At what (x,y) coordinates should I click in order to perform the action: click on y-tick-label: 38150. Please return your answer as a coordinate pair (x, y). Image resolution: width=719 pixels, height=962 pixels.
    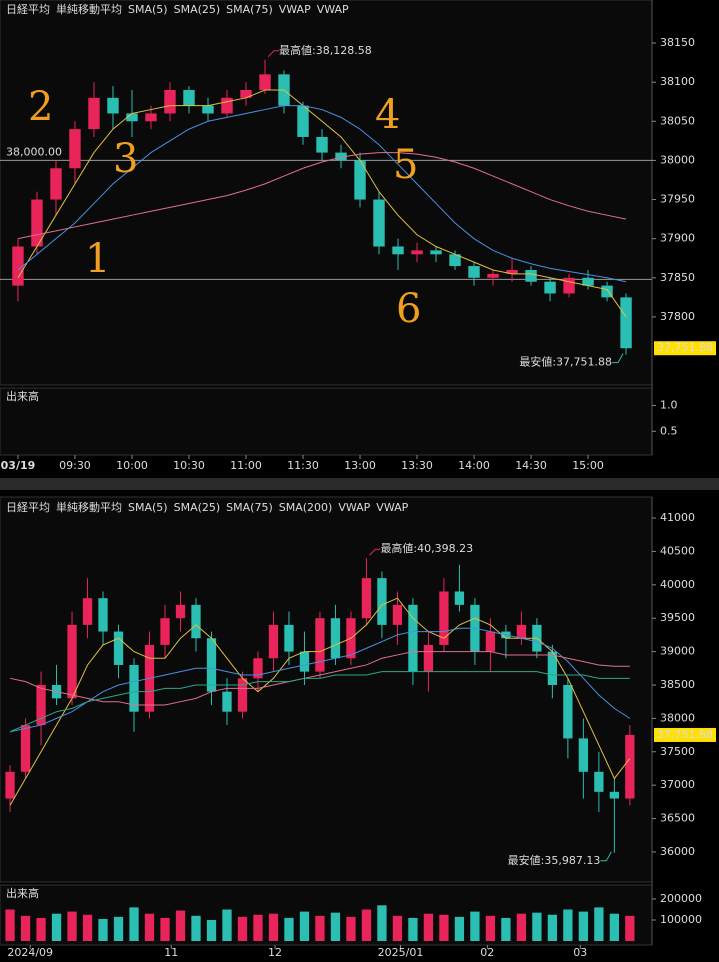
    Looking at the image, I should click on (677, 42).